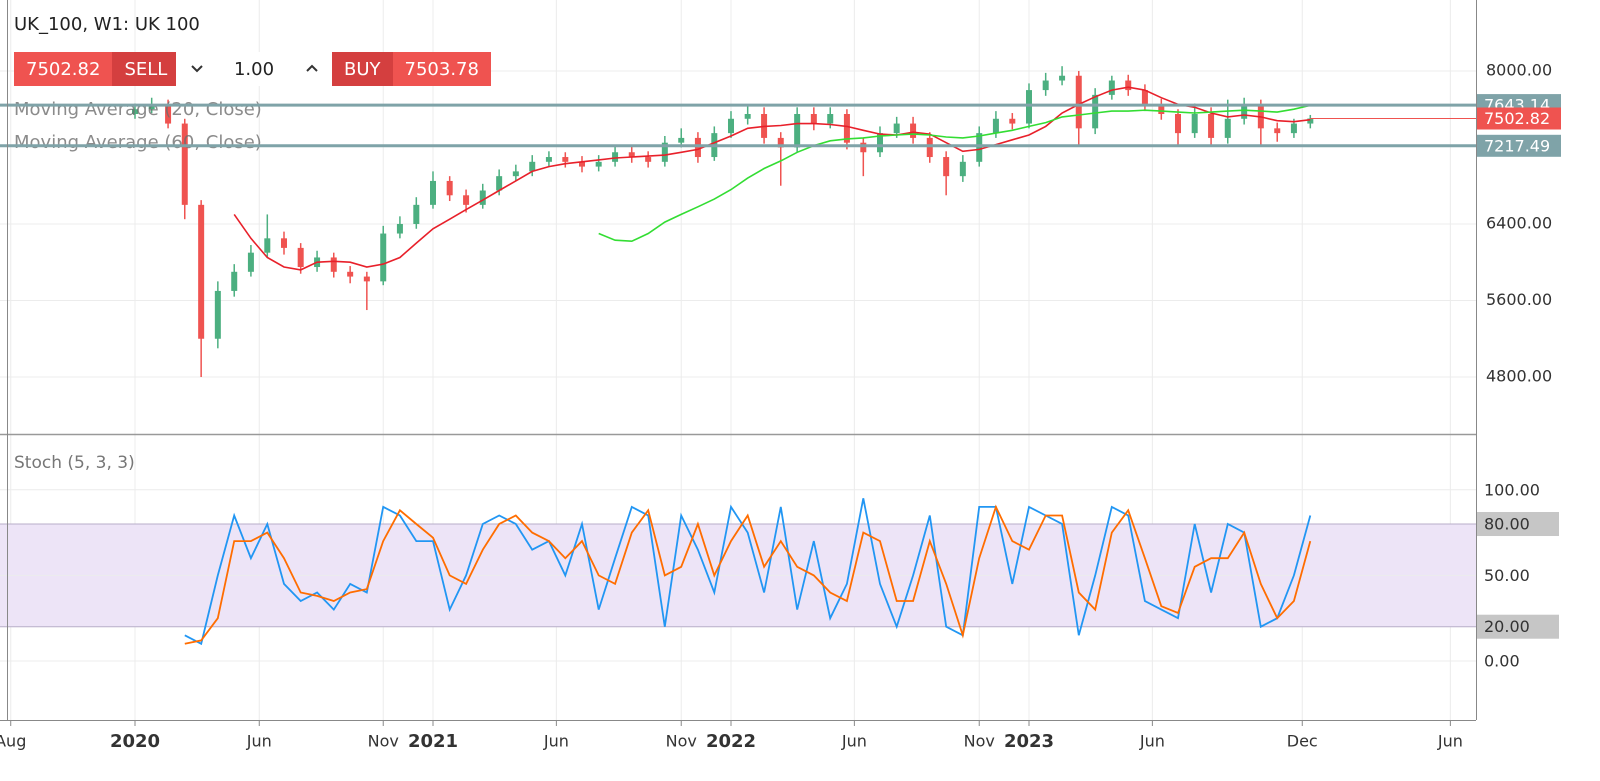  I want to click on legend-entry: Moving Average (20, Close), so click(138, 109).